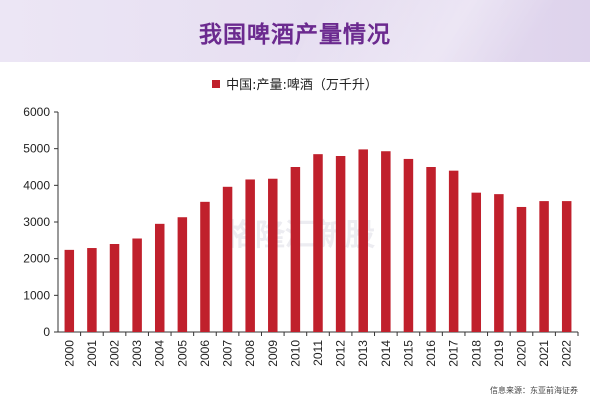 Image resolution: width=590 pixels, height=402 pixels. What do you see at coordinates (69, 353) in the screenshot?
I see `x-tick-label: 2000` at bounding box center [69, 353].